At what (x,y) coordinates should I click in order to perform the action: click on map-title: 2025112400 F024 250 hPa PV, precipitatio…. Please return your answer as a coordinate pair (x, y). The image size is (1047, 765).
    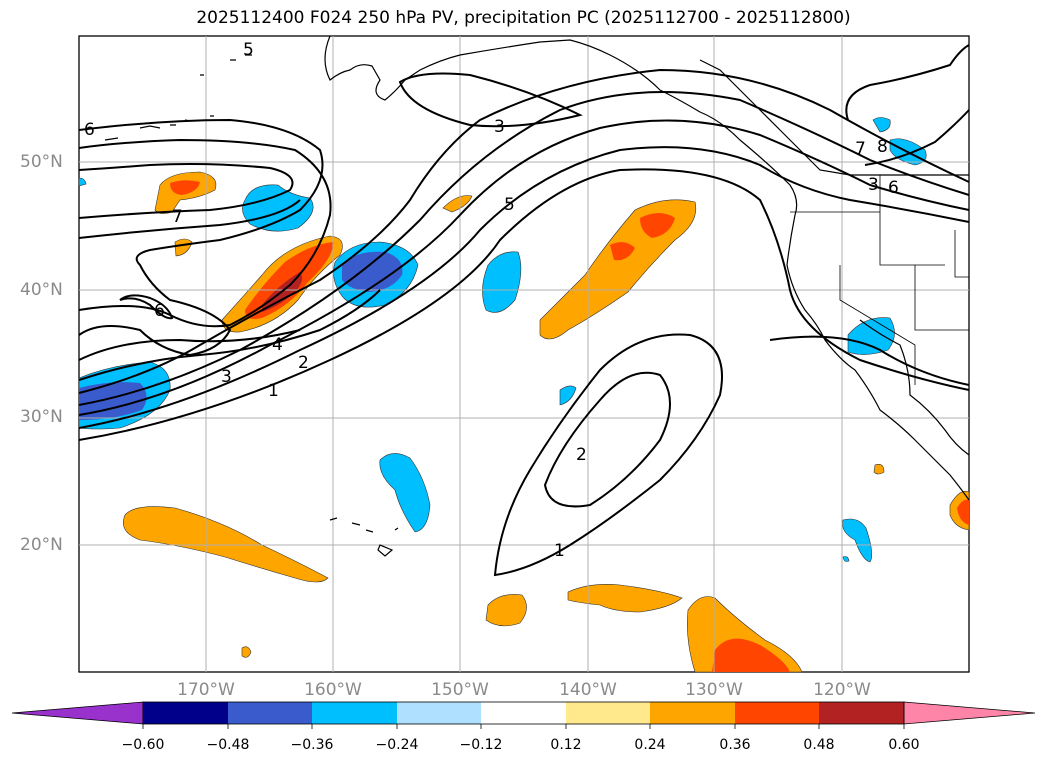
    Looking at the image, I should click on (523, 18).